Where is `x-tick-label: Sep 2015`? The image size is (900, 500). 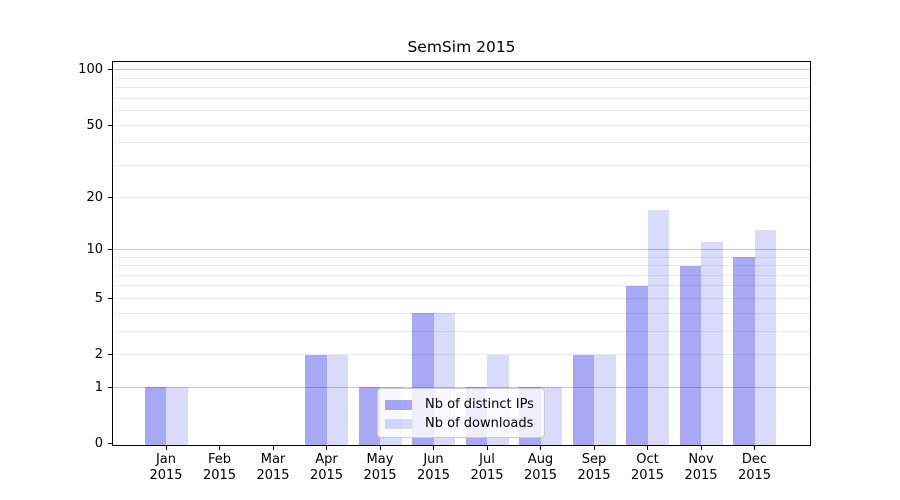
x-tick-label: Sep 2015 is located at coordinates (594, 468).